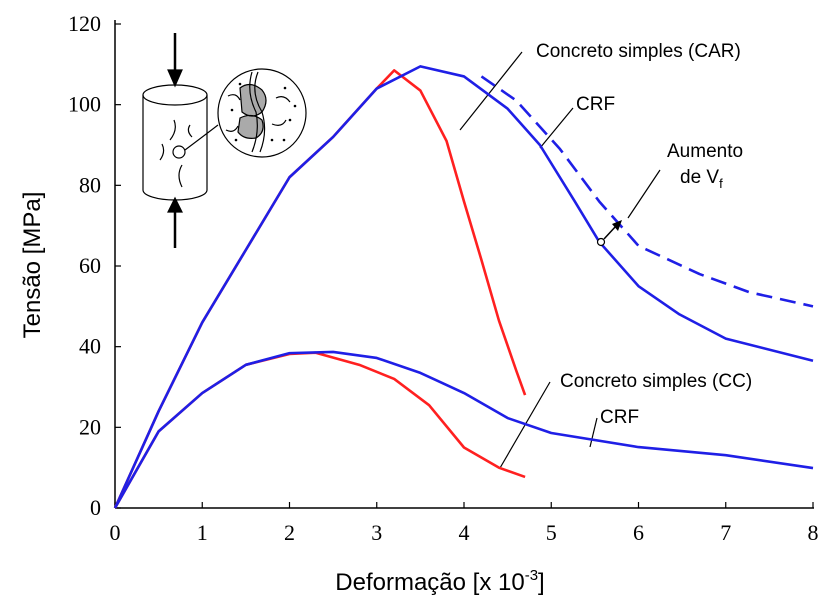 The height and width of the screenshot is (601, 822). I want to click on y-tick-label: 100, so click(84, 104).